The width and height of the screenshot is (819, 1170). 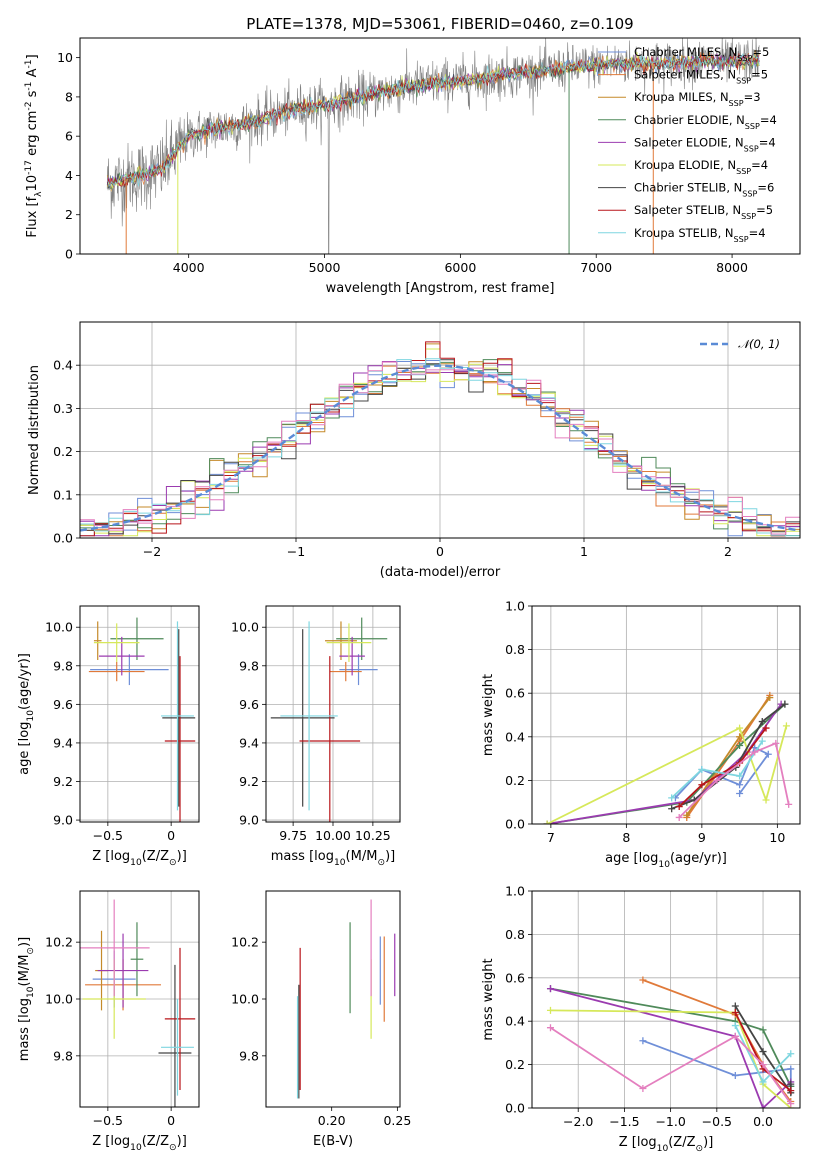 What do you see at coordinates (759, 75) in the screenshot?
I see `legend-tail: =5` at bounding box center [759, 75].